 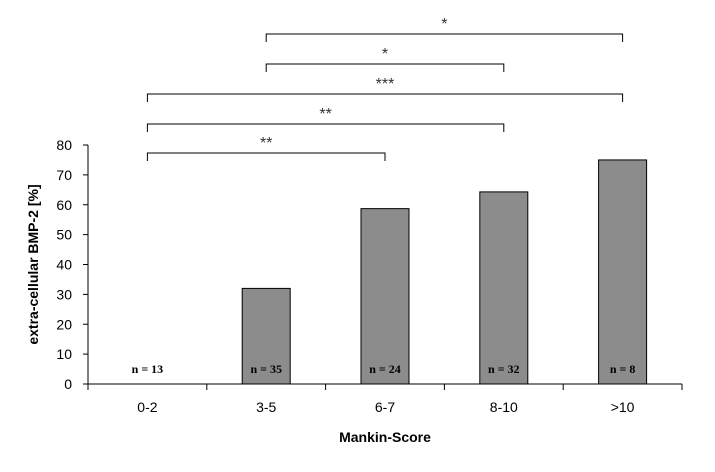 I want to click on significance-label: ***, so click(x=385, y=84).